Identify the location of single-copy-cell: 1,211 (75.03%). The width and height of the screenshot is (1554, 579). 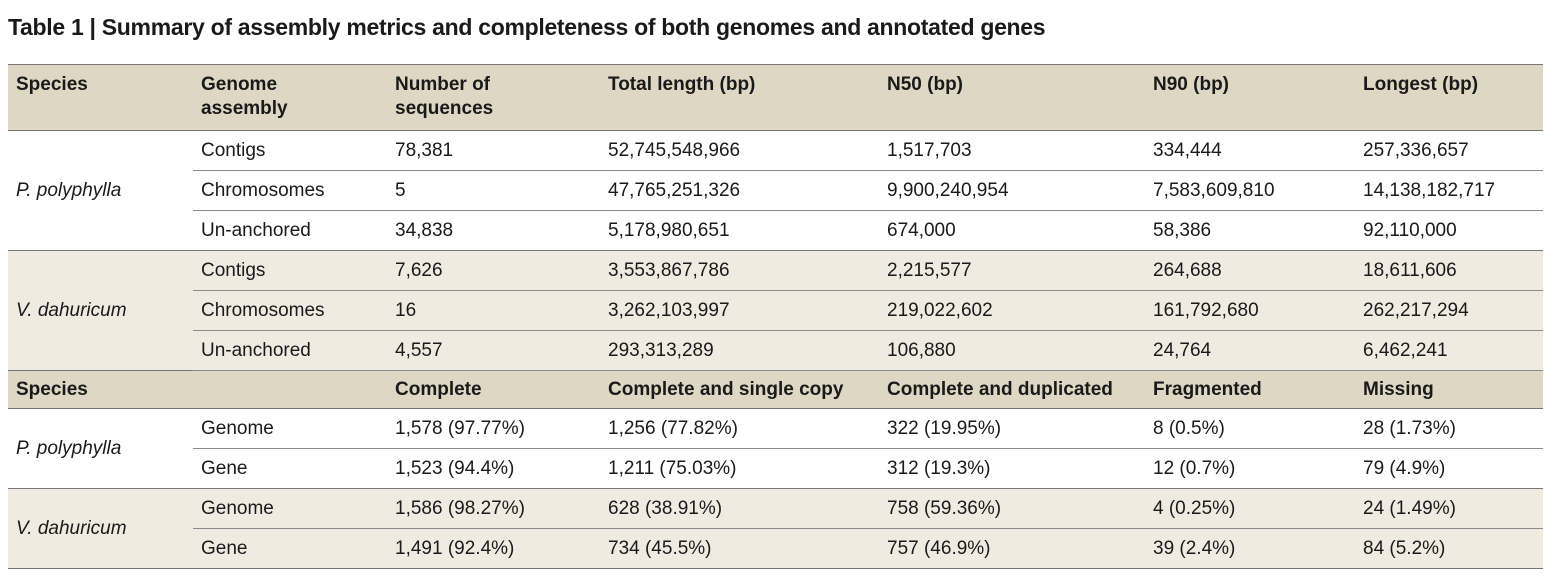
(739, 468).